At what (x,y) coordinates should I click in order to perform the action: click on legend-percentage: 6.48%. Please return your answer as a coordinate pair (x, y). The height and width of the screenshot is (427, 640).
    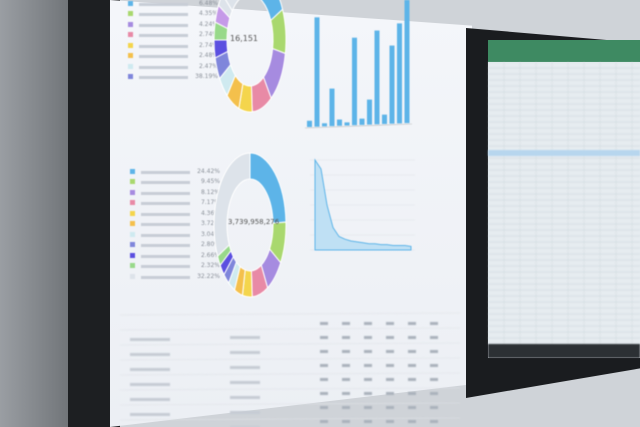
    Looking at the image, I should click on (208, 3).